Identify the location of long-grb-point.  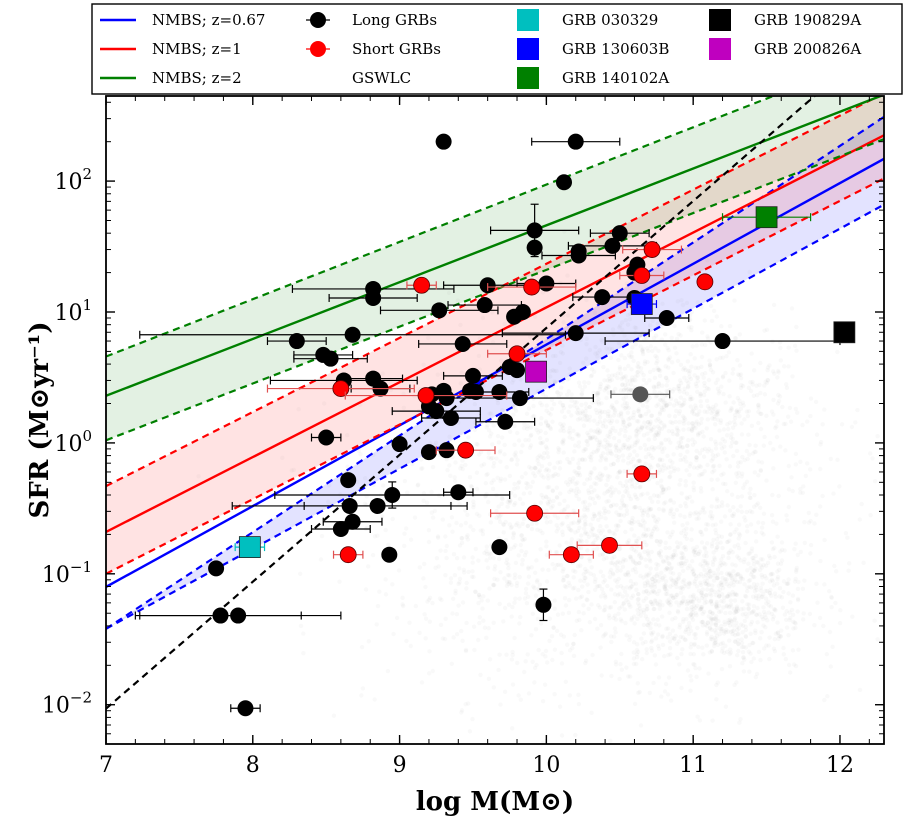
(458, 492).